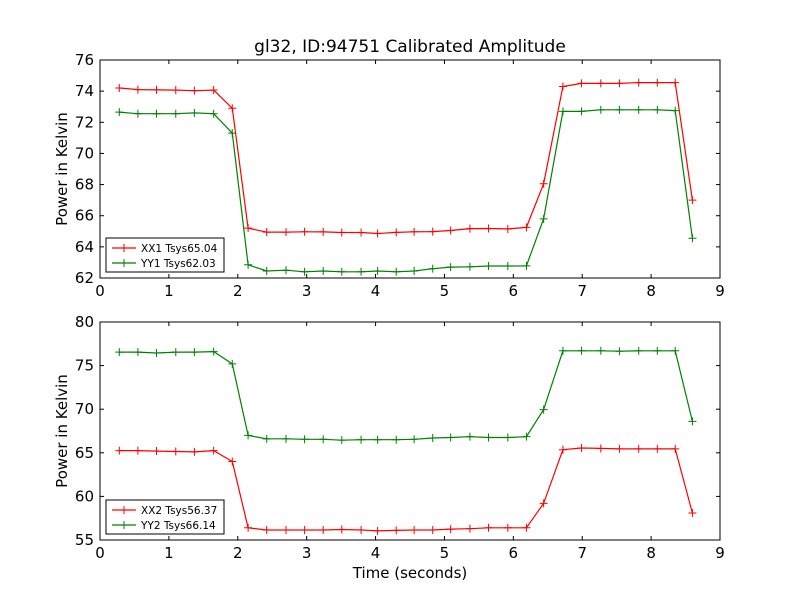 The height and width of the screenshot is (604, 800). I want to click on y-axis-label: Power in Kelvin, so click(62, 431).